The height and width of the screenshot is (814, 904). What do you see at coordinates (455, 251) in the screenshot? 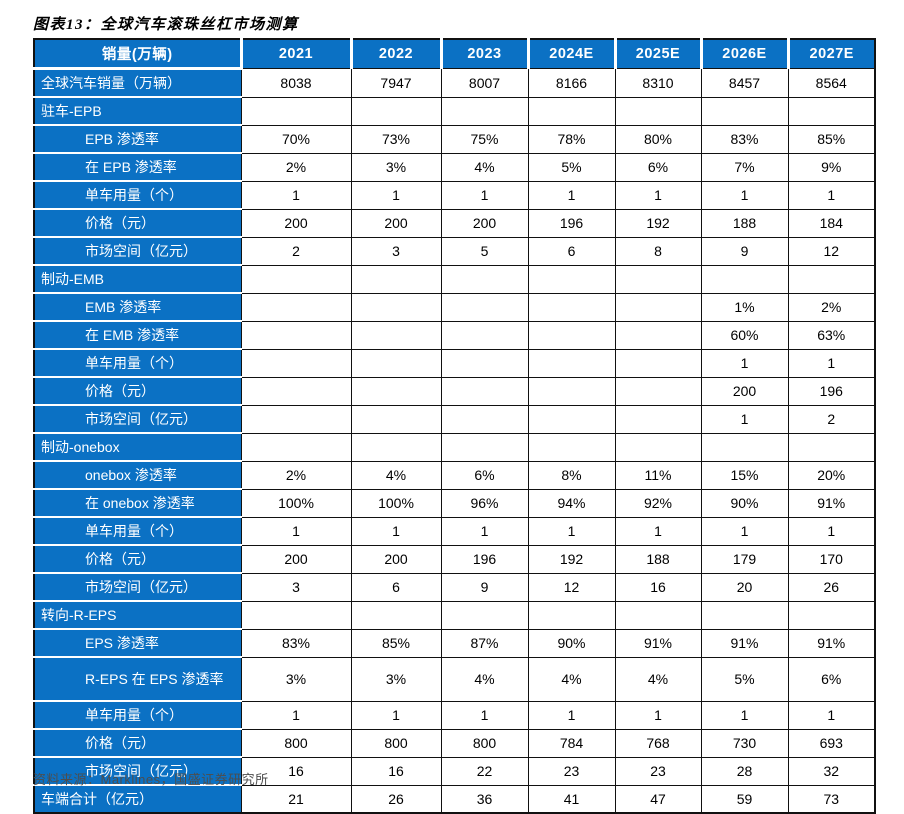
I see `table-row: 市场空间（亿元） 2 3 5 6 8 9 12` at bounding box center [455, 251].